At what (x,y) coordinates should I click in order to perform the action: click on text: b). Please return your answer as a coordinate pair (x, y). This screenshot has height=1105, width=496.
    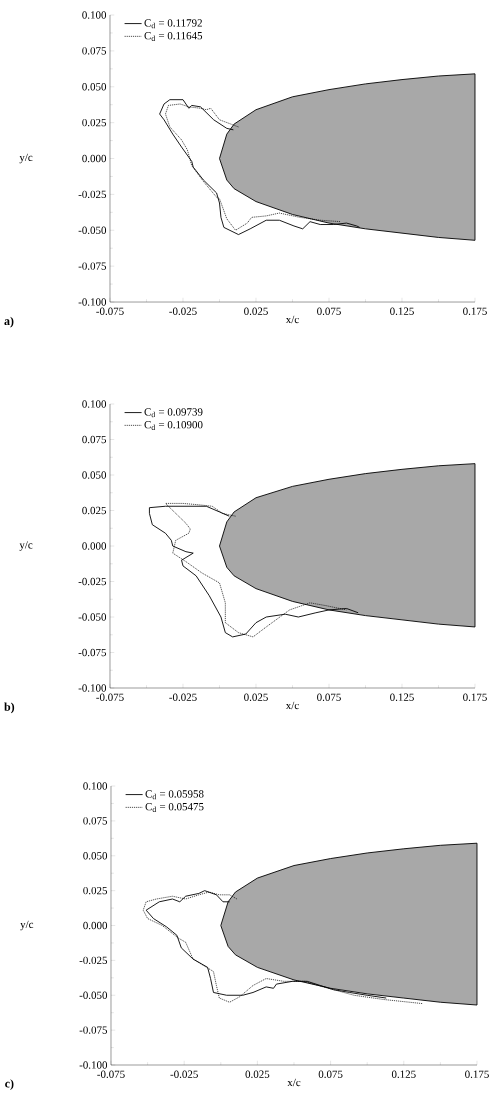
    Looking at the image, I should click on (9, 708).